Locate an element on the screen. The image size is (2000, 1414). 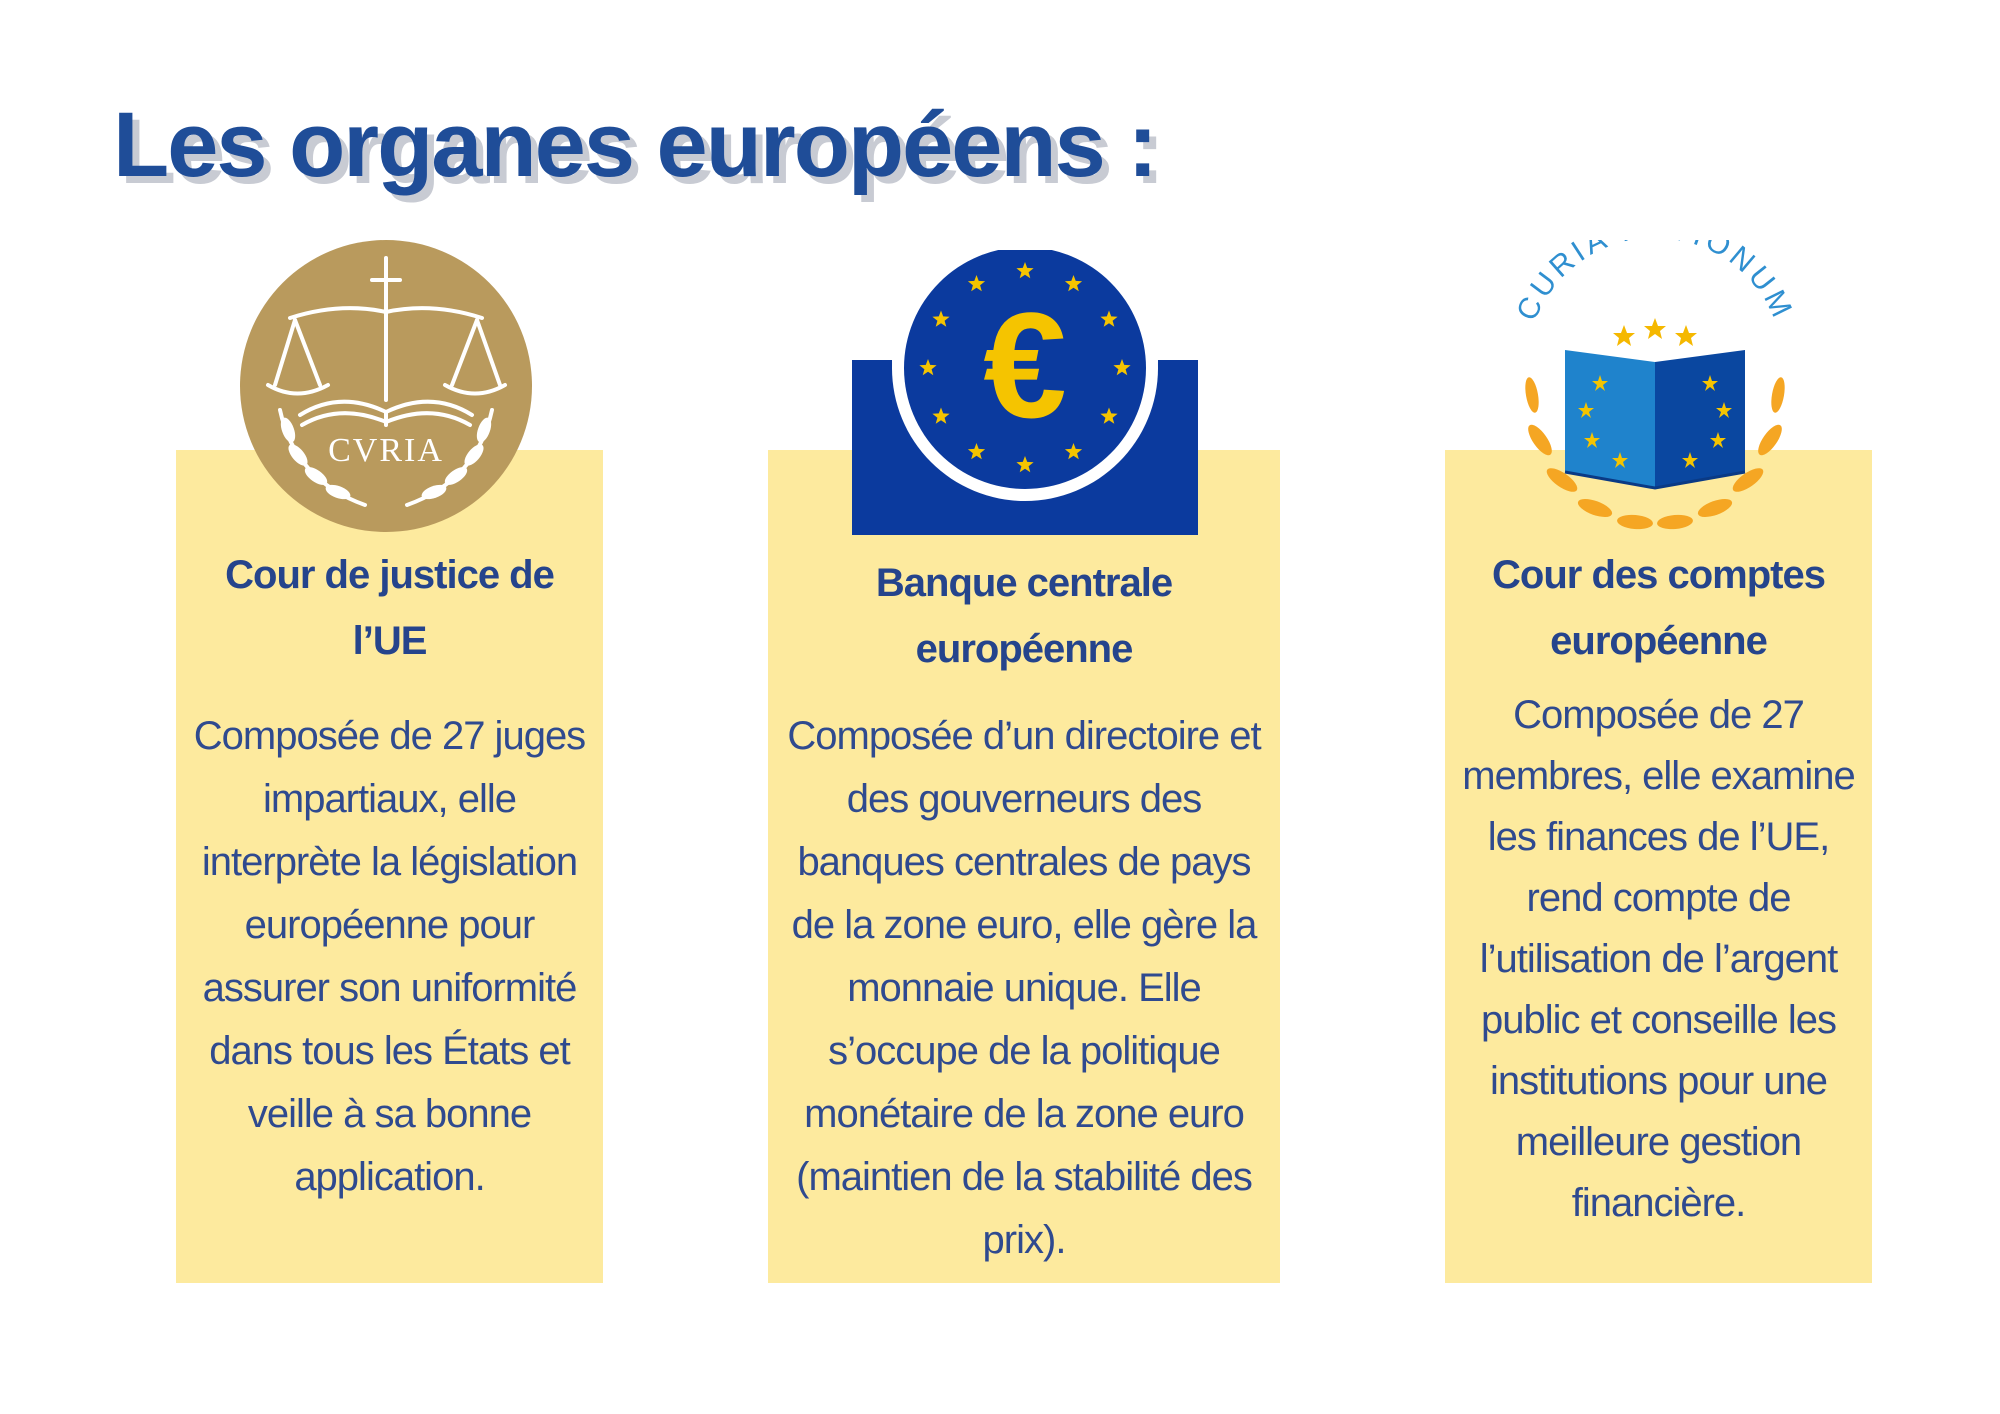
curia-emblem-text: CVRIA is located at coordinates (386, 450).